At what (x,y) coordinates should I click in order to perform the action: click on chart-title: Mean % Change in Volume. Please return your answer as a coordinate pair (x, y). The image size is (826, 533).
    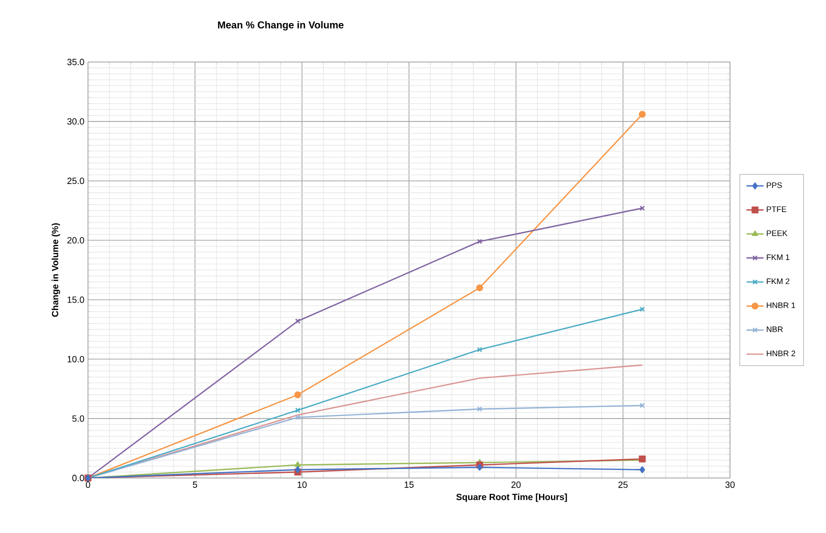
    Looking at the image, I should click on (281, 25).